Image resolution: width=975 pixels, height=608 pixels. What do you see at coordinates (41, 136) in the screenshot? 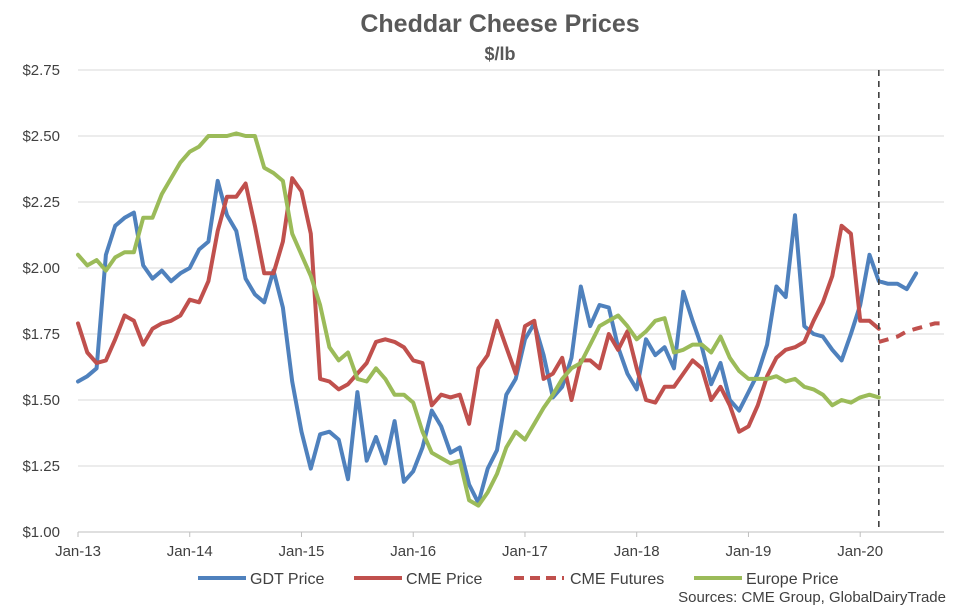
I see `y-tick-label: $2.50` at bounding box center [41, 136].